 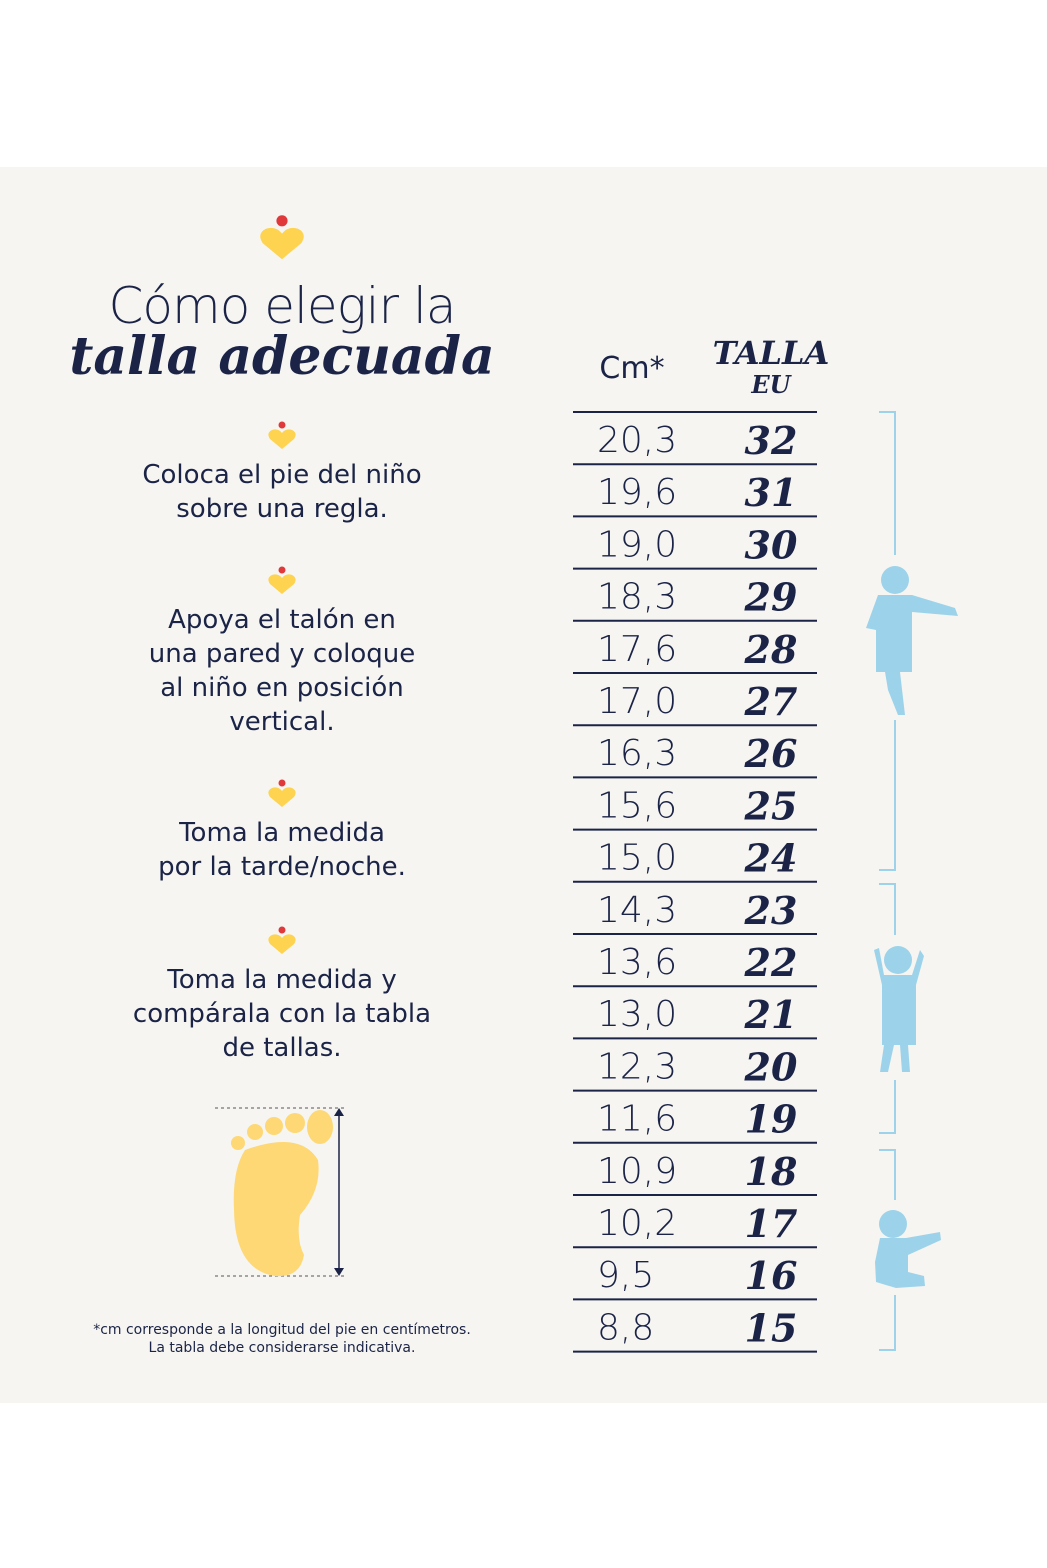 What do you see at coordinates (281, 1048) in the screenshot?
I see `step-text: de tallas.` at bounding box center [281, 1048].